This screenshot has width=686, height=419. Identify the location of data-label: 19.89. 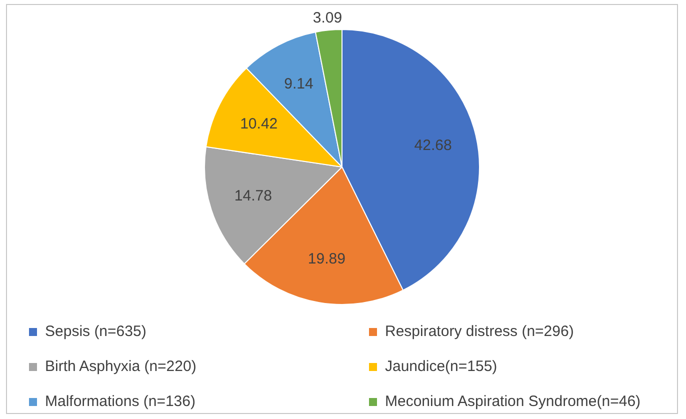
(327, 259).